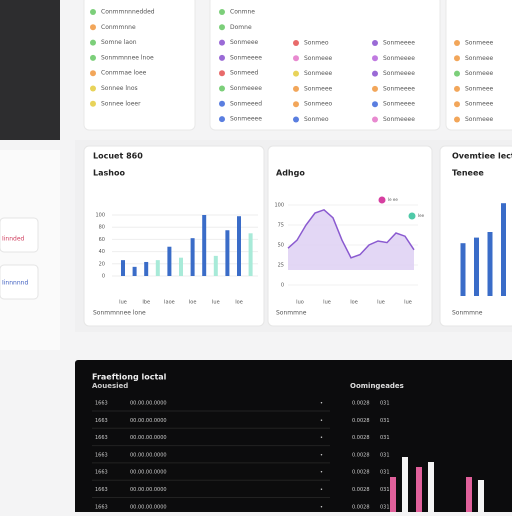 The height and width of the screenshot is (516, 512). What do you see at coordinates (146, 303) in the screenshot?
I see `x-tick-label: Ibe` at bounding box center [146, 303].